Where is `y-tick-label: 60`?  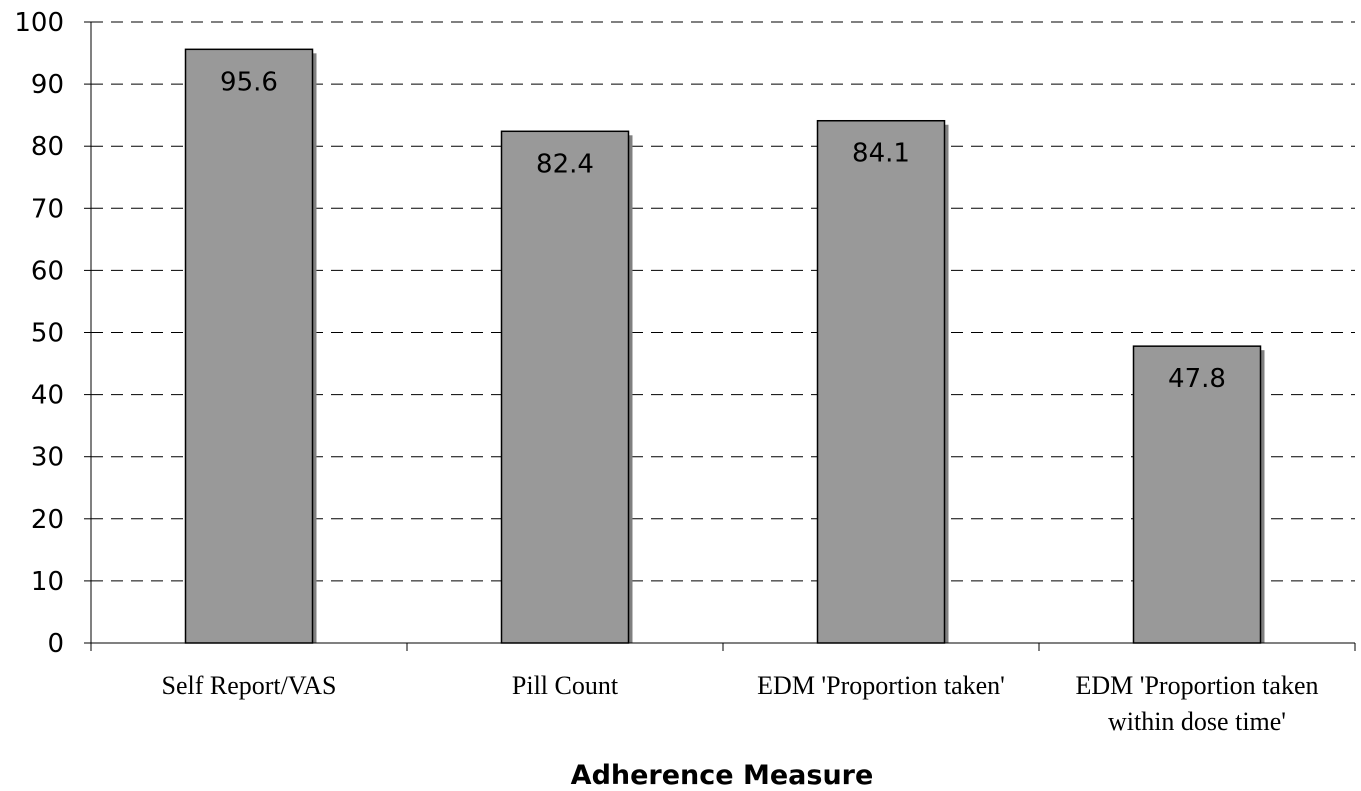 y-tick-label: 60 is located at coordinates (47, 271).